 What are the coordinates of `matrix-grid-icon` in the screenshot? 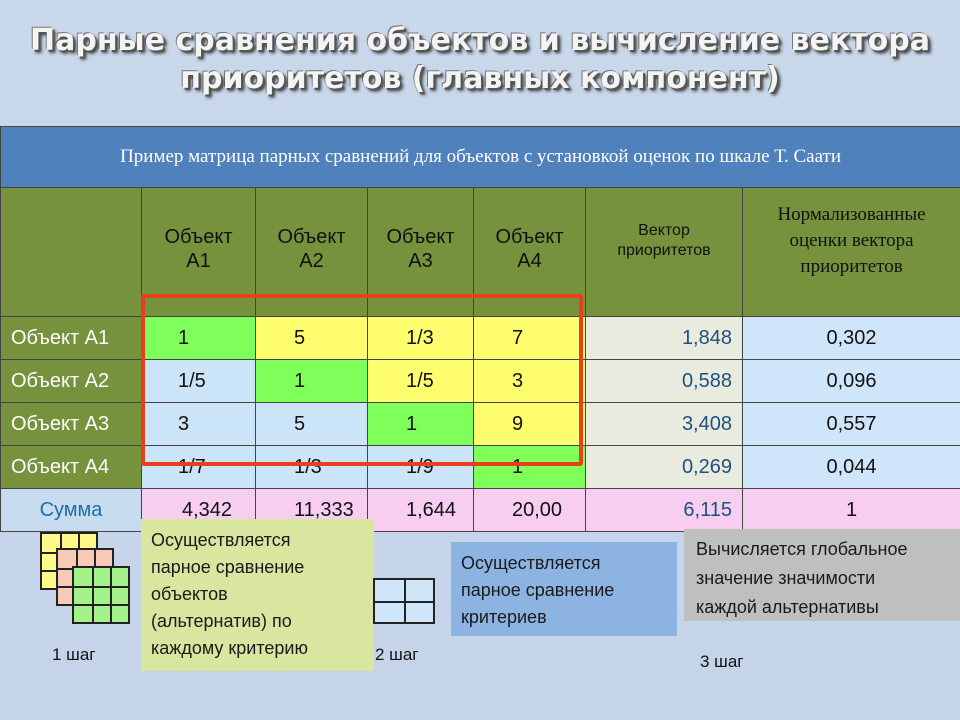 It's located at (101, 595).